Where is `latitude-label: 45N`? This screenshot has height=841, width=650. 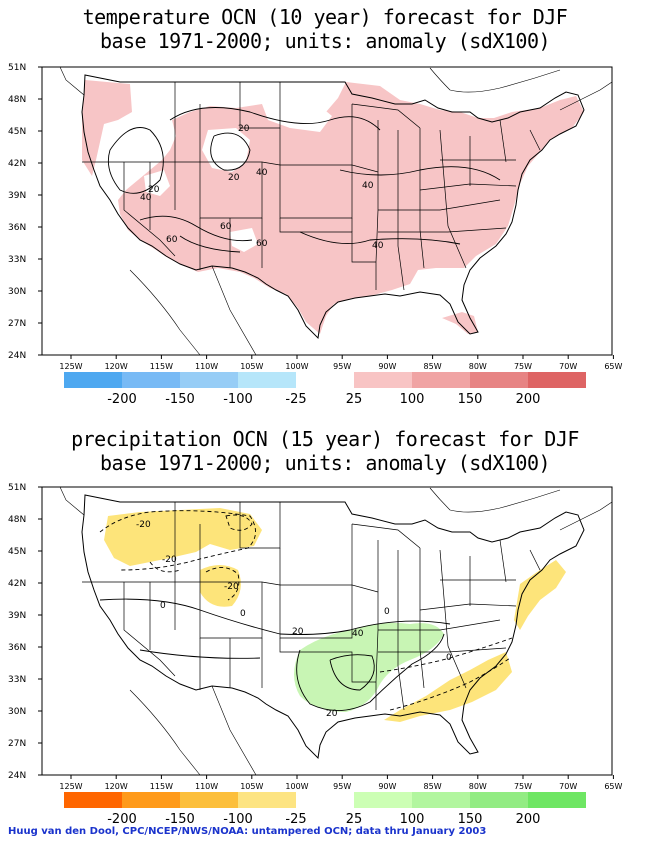
latitude-label: 45N is located at coordinates (17, 552).